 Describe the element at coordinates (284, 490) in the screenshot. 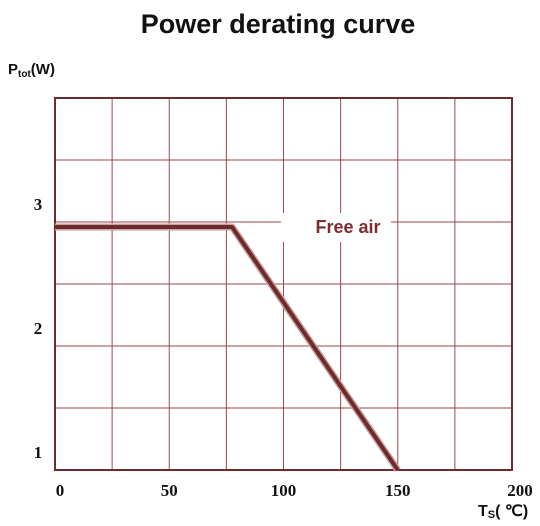

I see `x-tick-label: 100` at that location.